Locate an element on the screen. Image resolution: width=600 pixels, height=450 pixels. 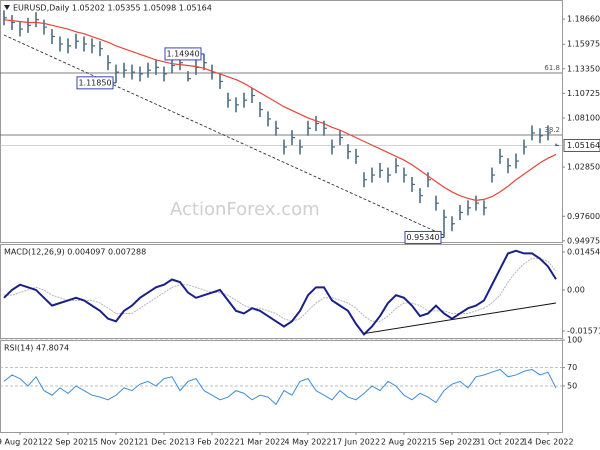
x-tick-label: 14 Dec 2022 is located at coordinates (547, 442).